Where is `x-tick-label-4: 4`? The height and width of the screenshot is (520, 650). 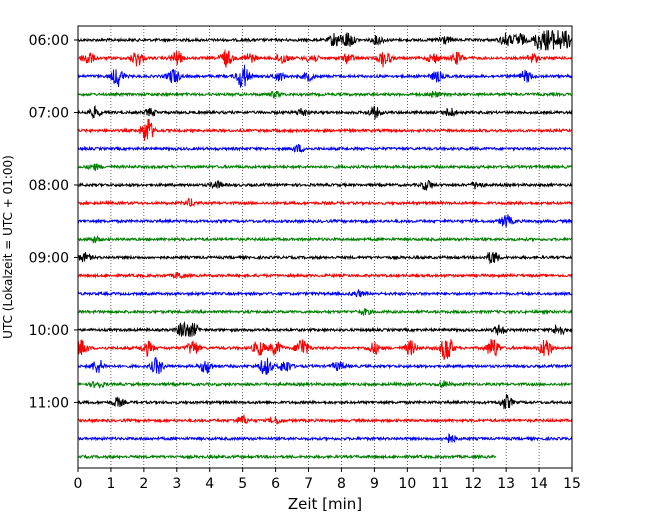
x-tick-label-4: 4 is located at coordinates (209, 484).